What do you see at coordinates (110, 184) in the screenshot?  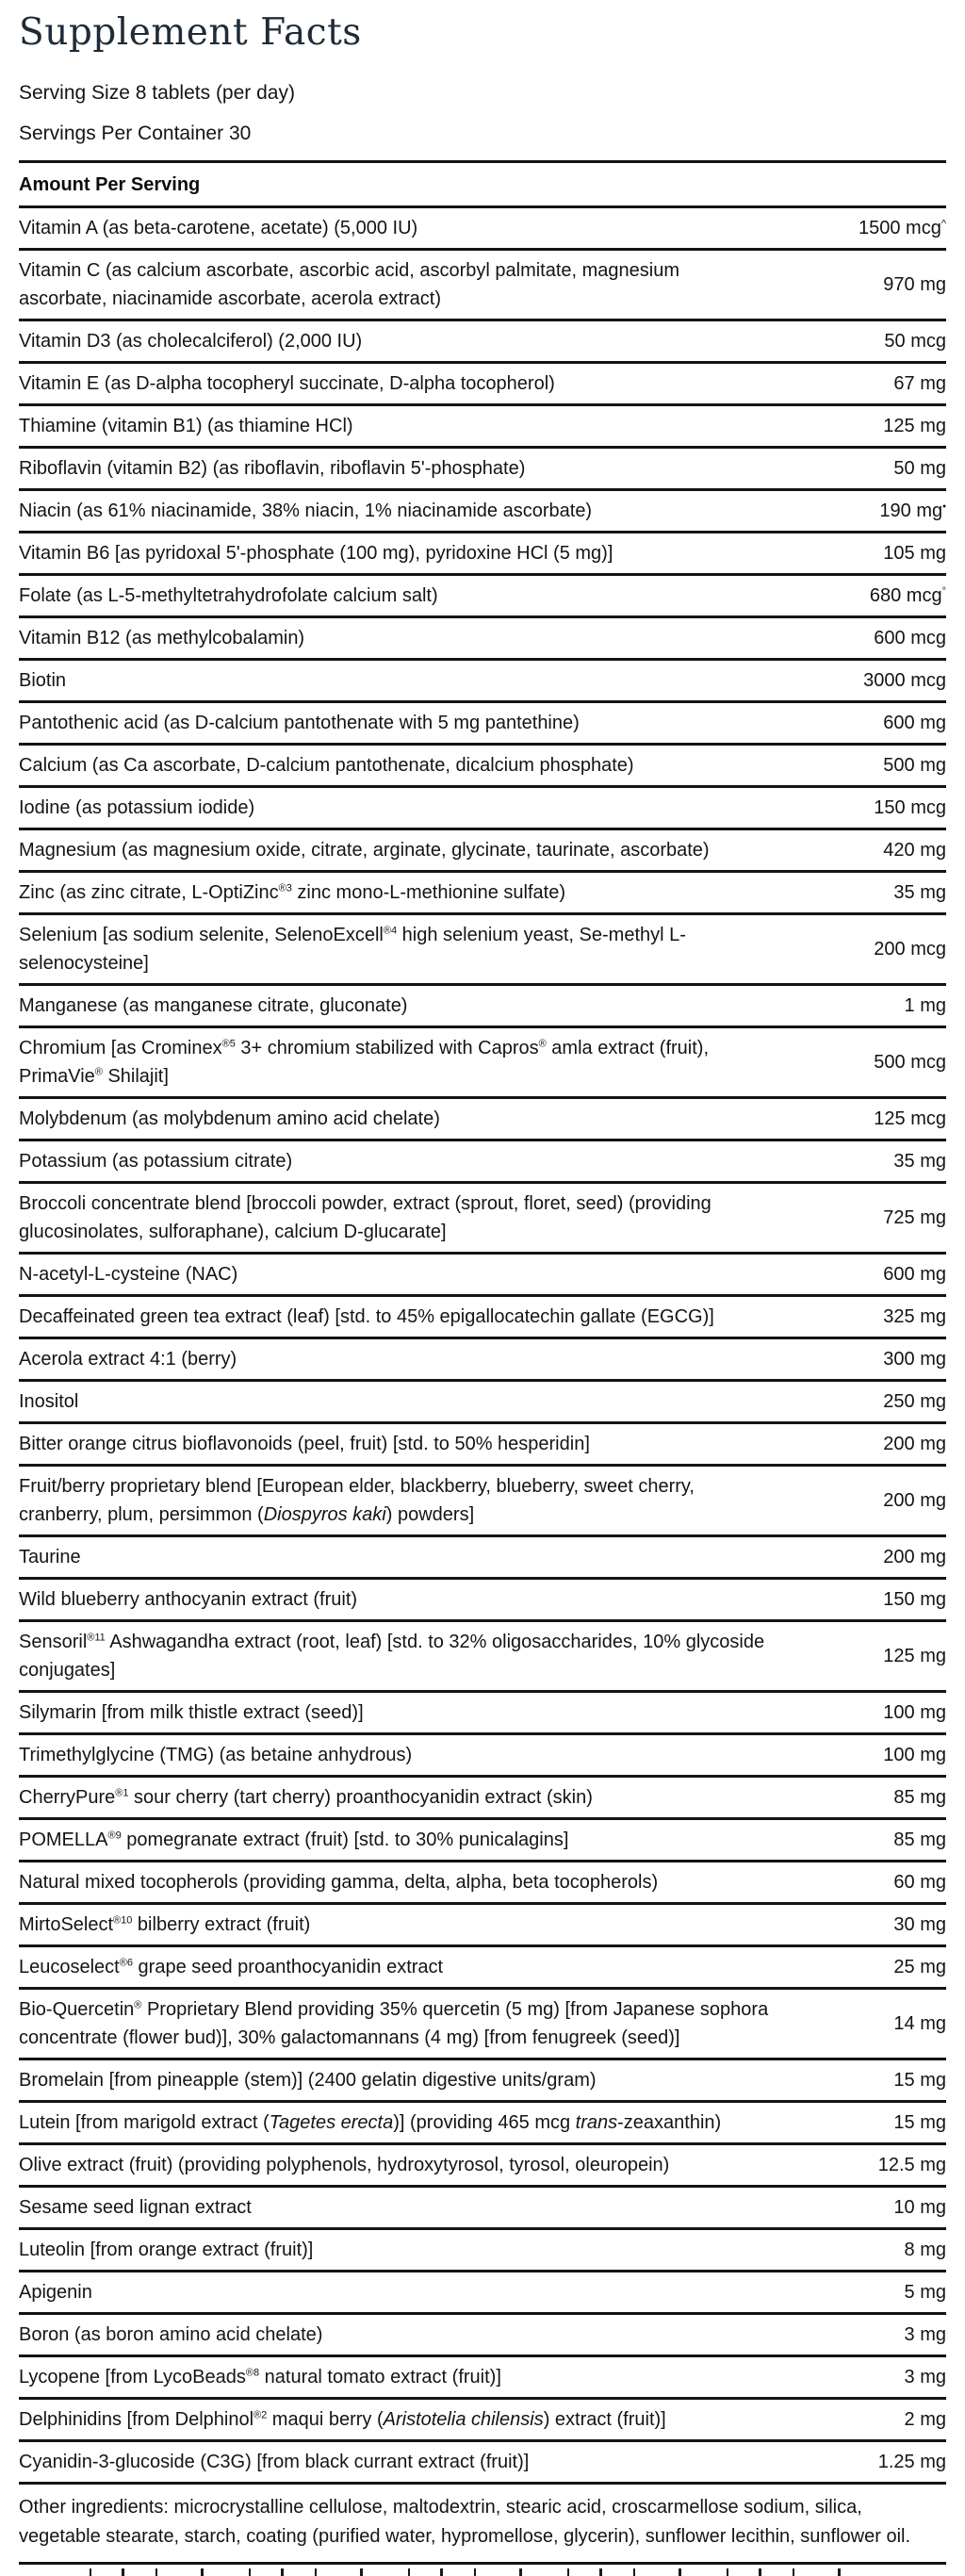 I see `amount-per-serving-header: Amount Per Serving` at bounding box center [110, 184].